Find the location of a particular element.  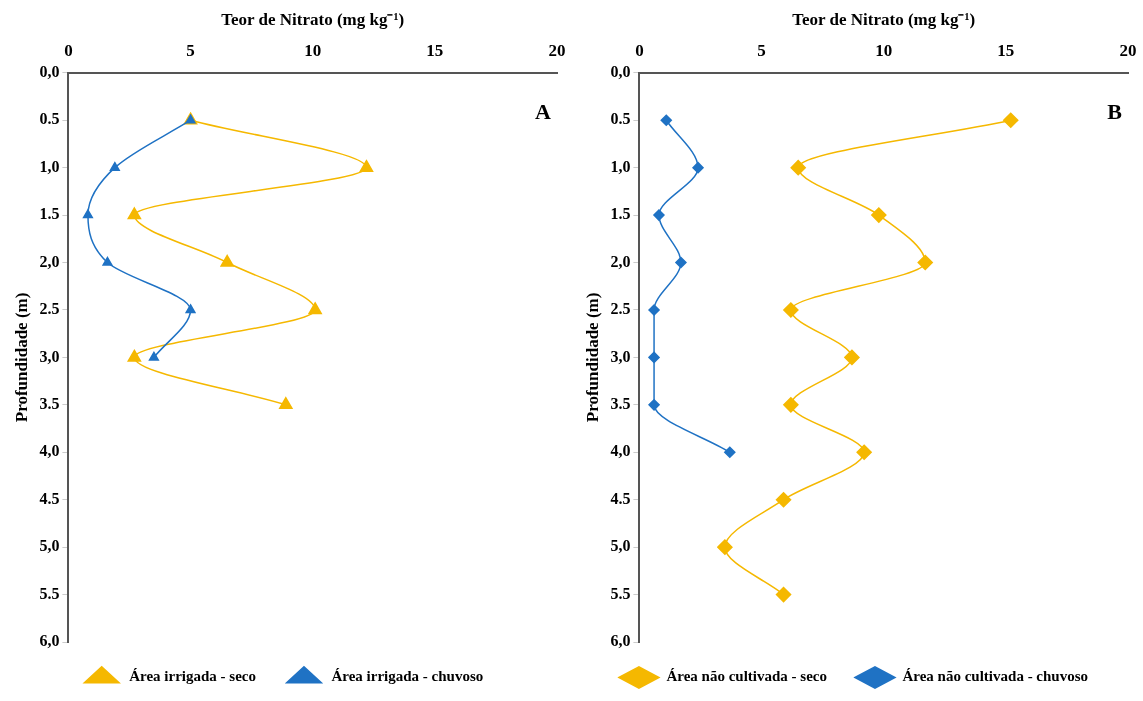

legend-label: Área não cultivada - seco is located at coordinates (746, 676).